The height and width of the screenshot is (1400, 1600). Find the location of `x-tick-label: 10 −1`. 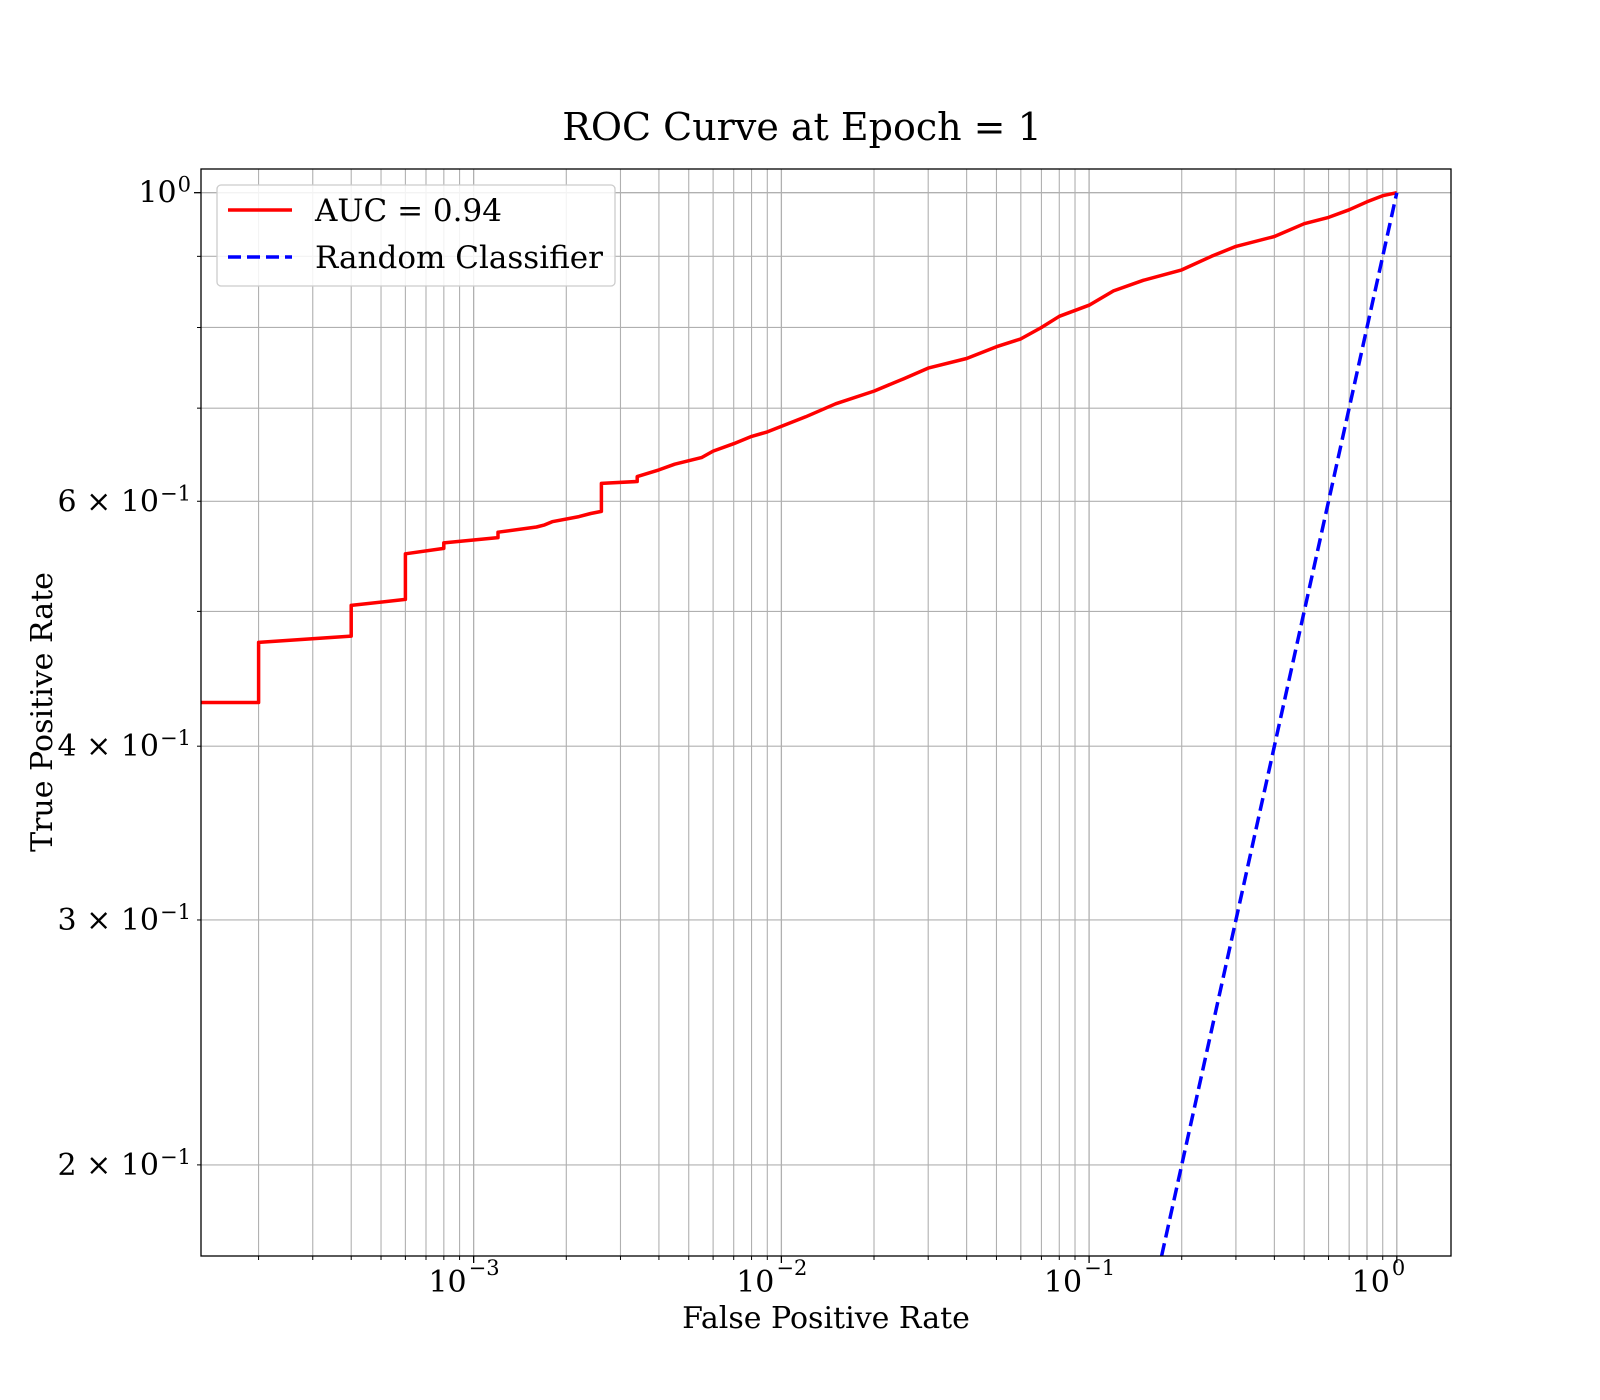

x-tick-label: 10 −1 is located at coordinates (1079, 1278).